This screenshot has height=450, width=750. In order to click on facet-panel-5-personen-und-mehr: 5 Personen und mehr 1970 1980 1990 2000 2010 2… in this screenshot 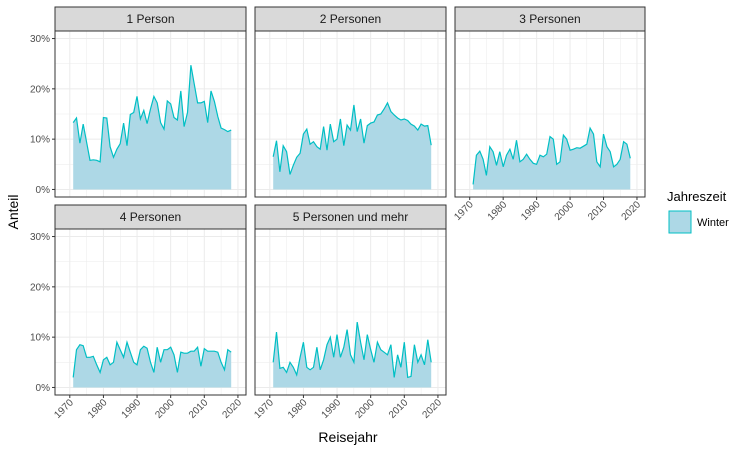, I will do `click(349, 312)`.